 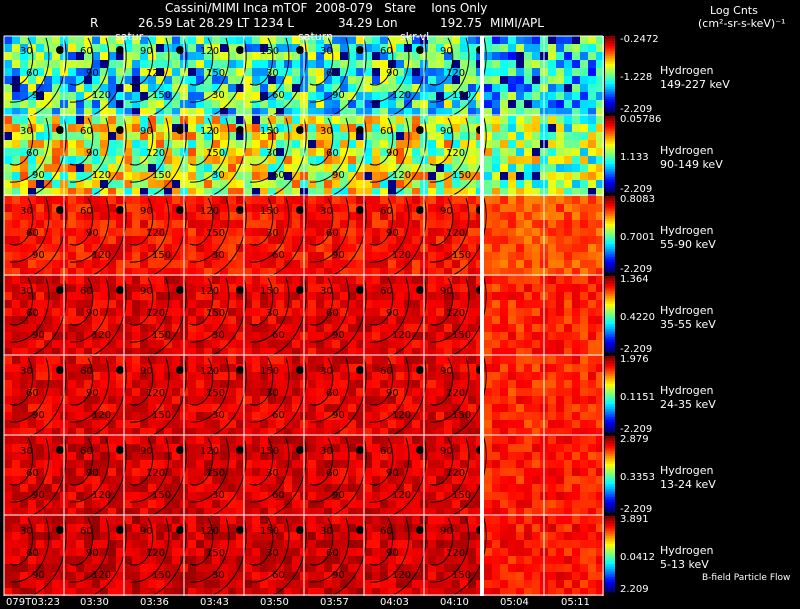 What do you see at coordinates (92, 153) in the screenshot?
I see `contour-label: 90` at bounding box center [92, 153].